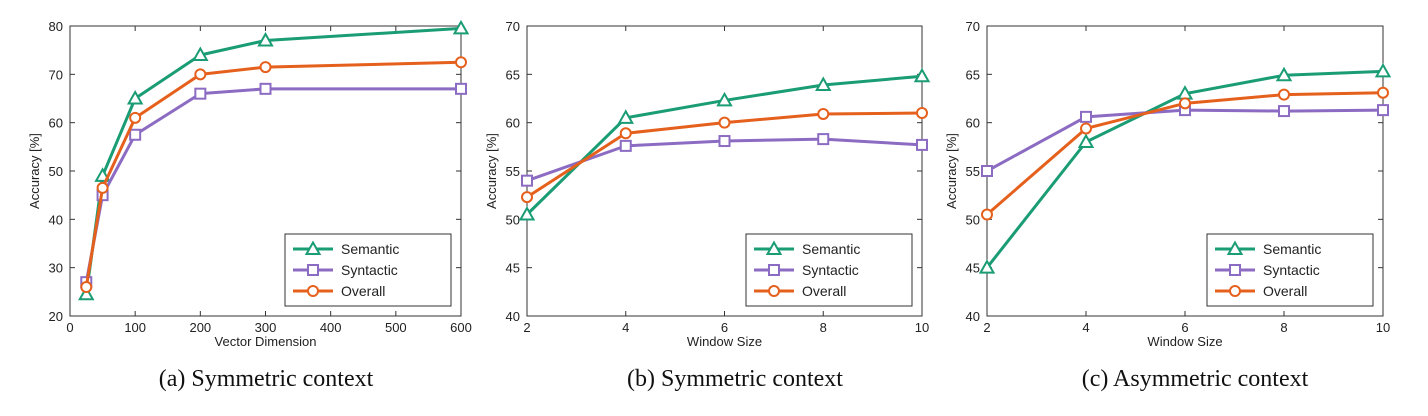 This screenshot has width=1428, height=416. What do you see at coordinates (1195, 379) in the screenshot?
I see `caption-c: (c) Asymmetric context` at bounding box center [1195, 379].